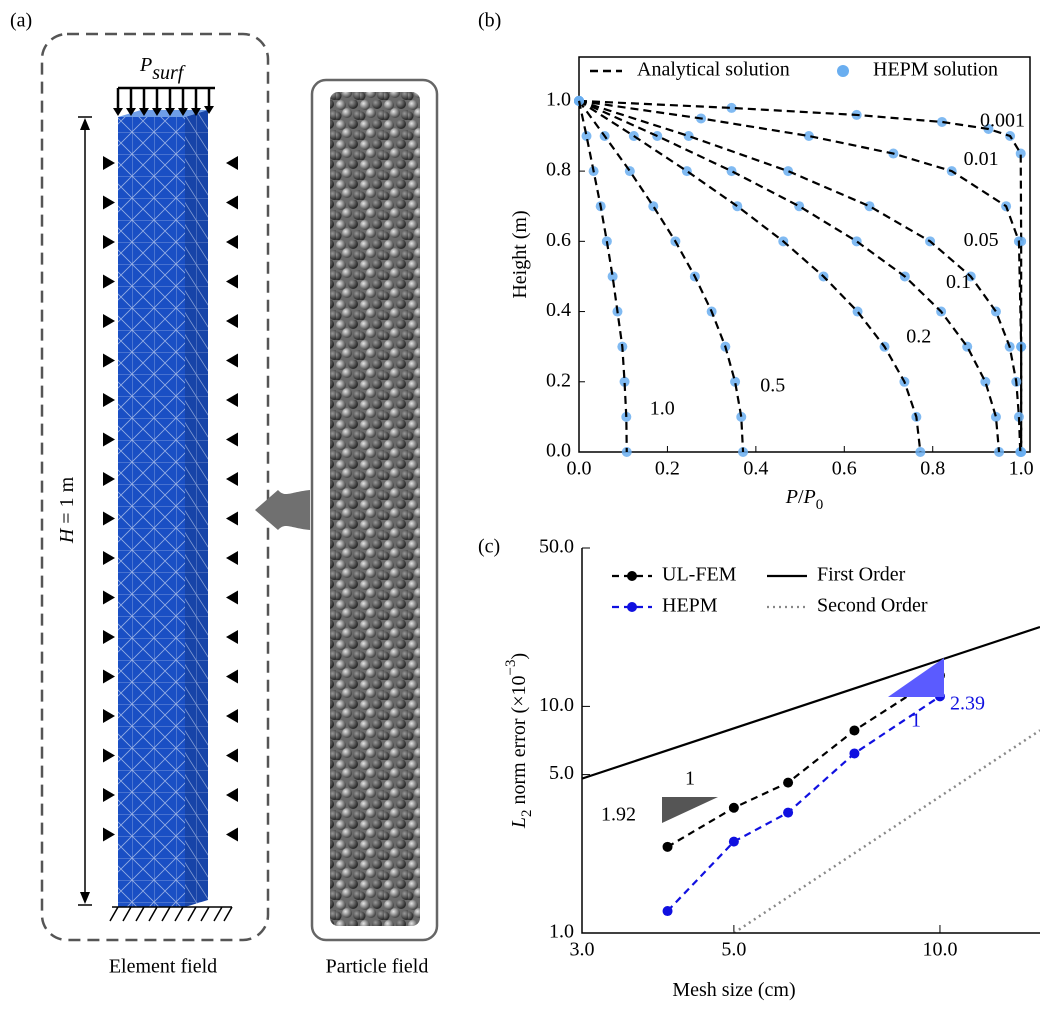 This screenshot has height=1009, width=1040. I want to click on axis-label: Mesh size (cm), so click(733, 990).